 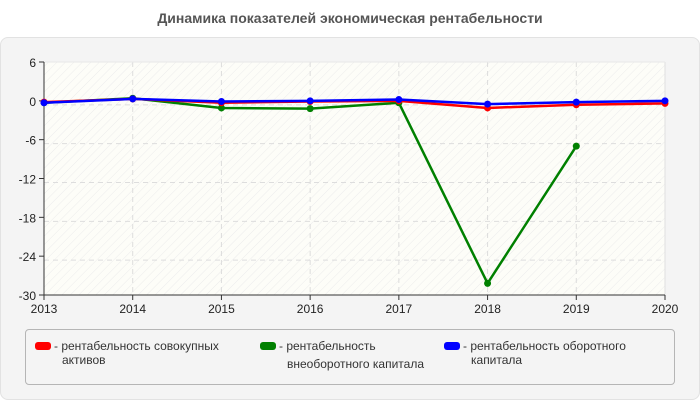 What do you see at coordinates (32, 102) in the screenshot?
I see `y-tick-label: 0` at bounding box center [32, 102].